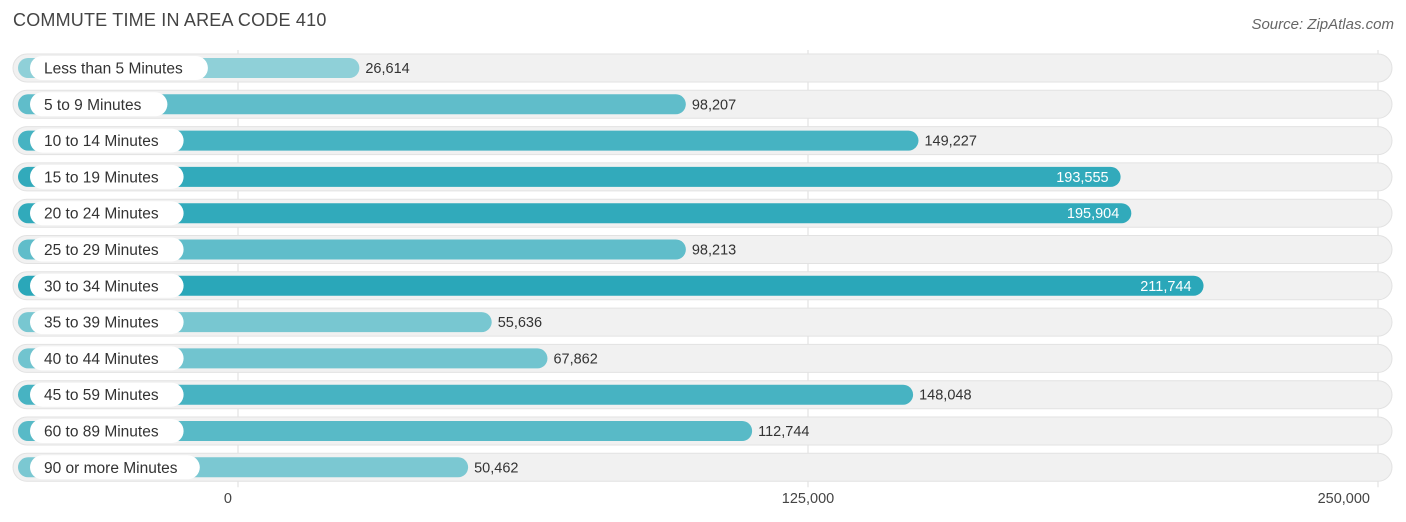 The image size is (1406, 522). I want to click on value-label: 55,636, so click(520, 323).